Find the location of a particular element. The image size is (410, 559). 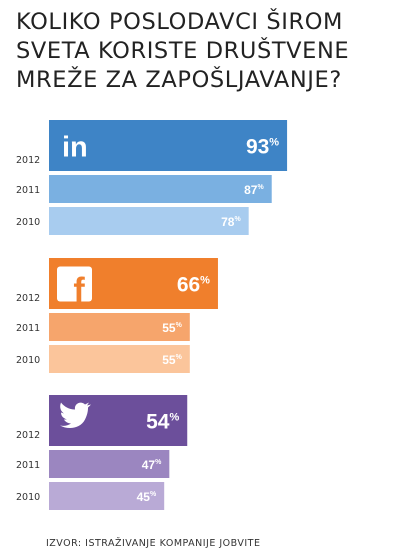

linkedin-bar-2010 is located at coordinates (149, 221).